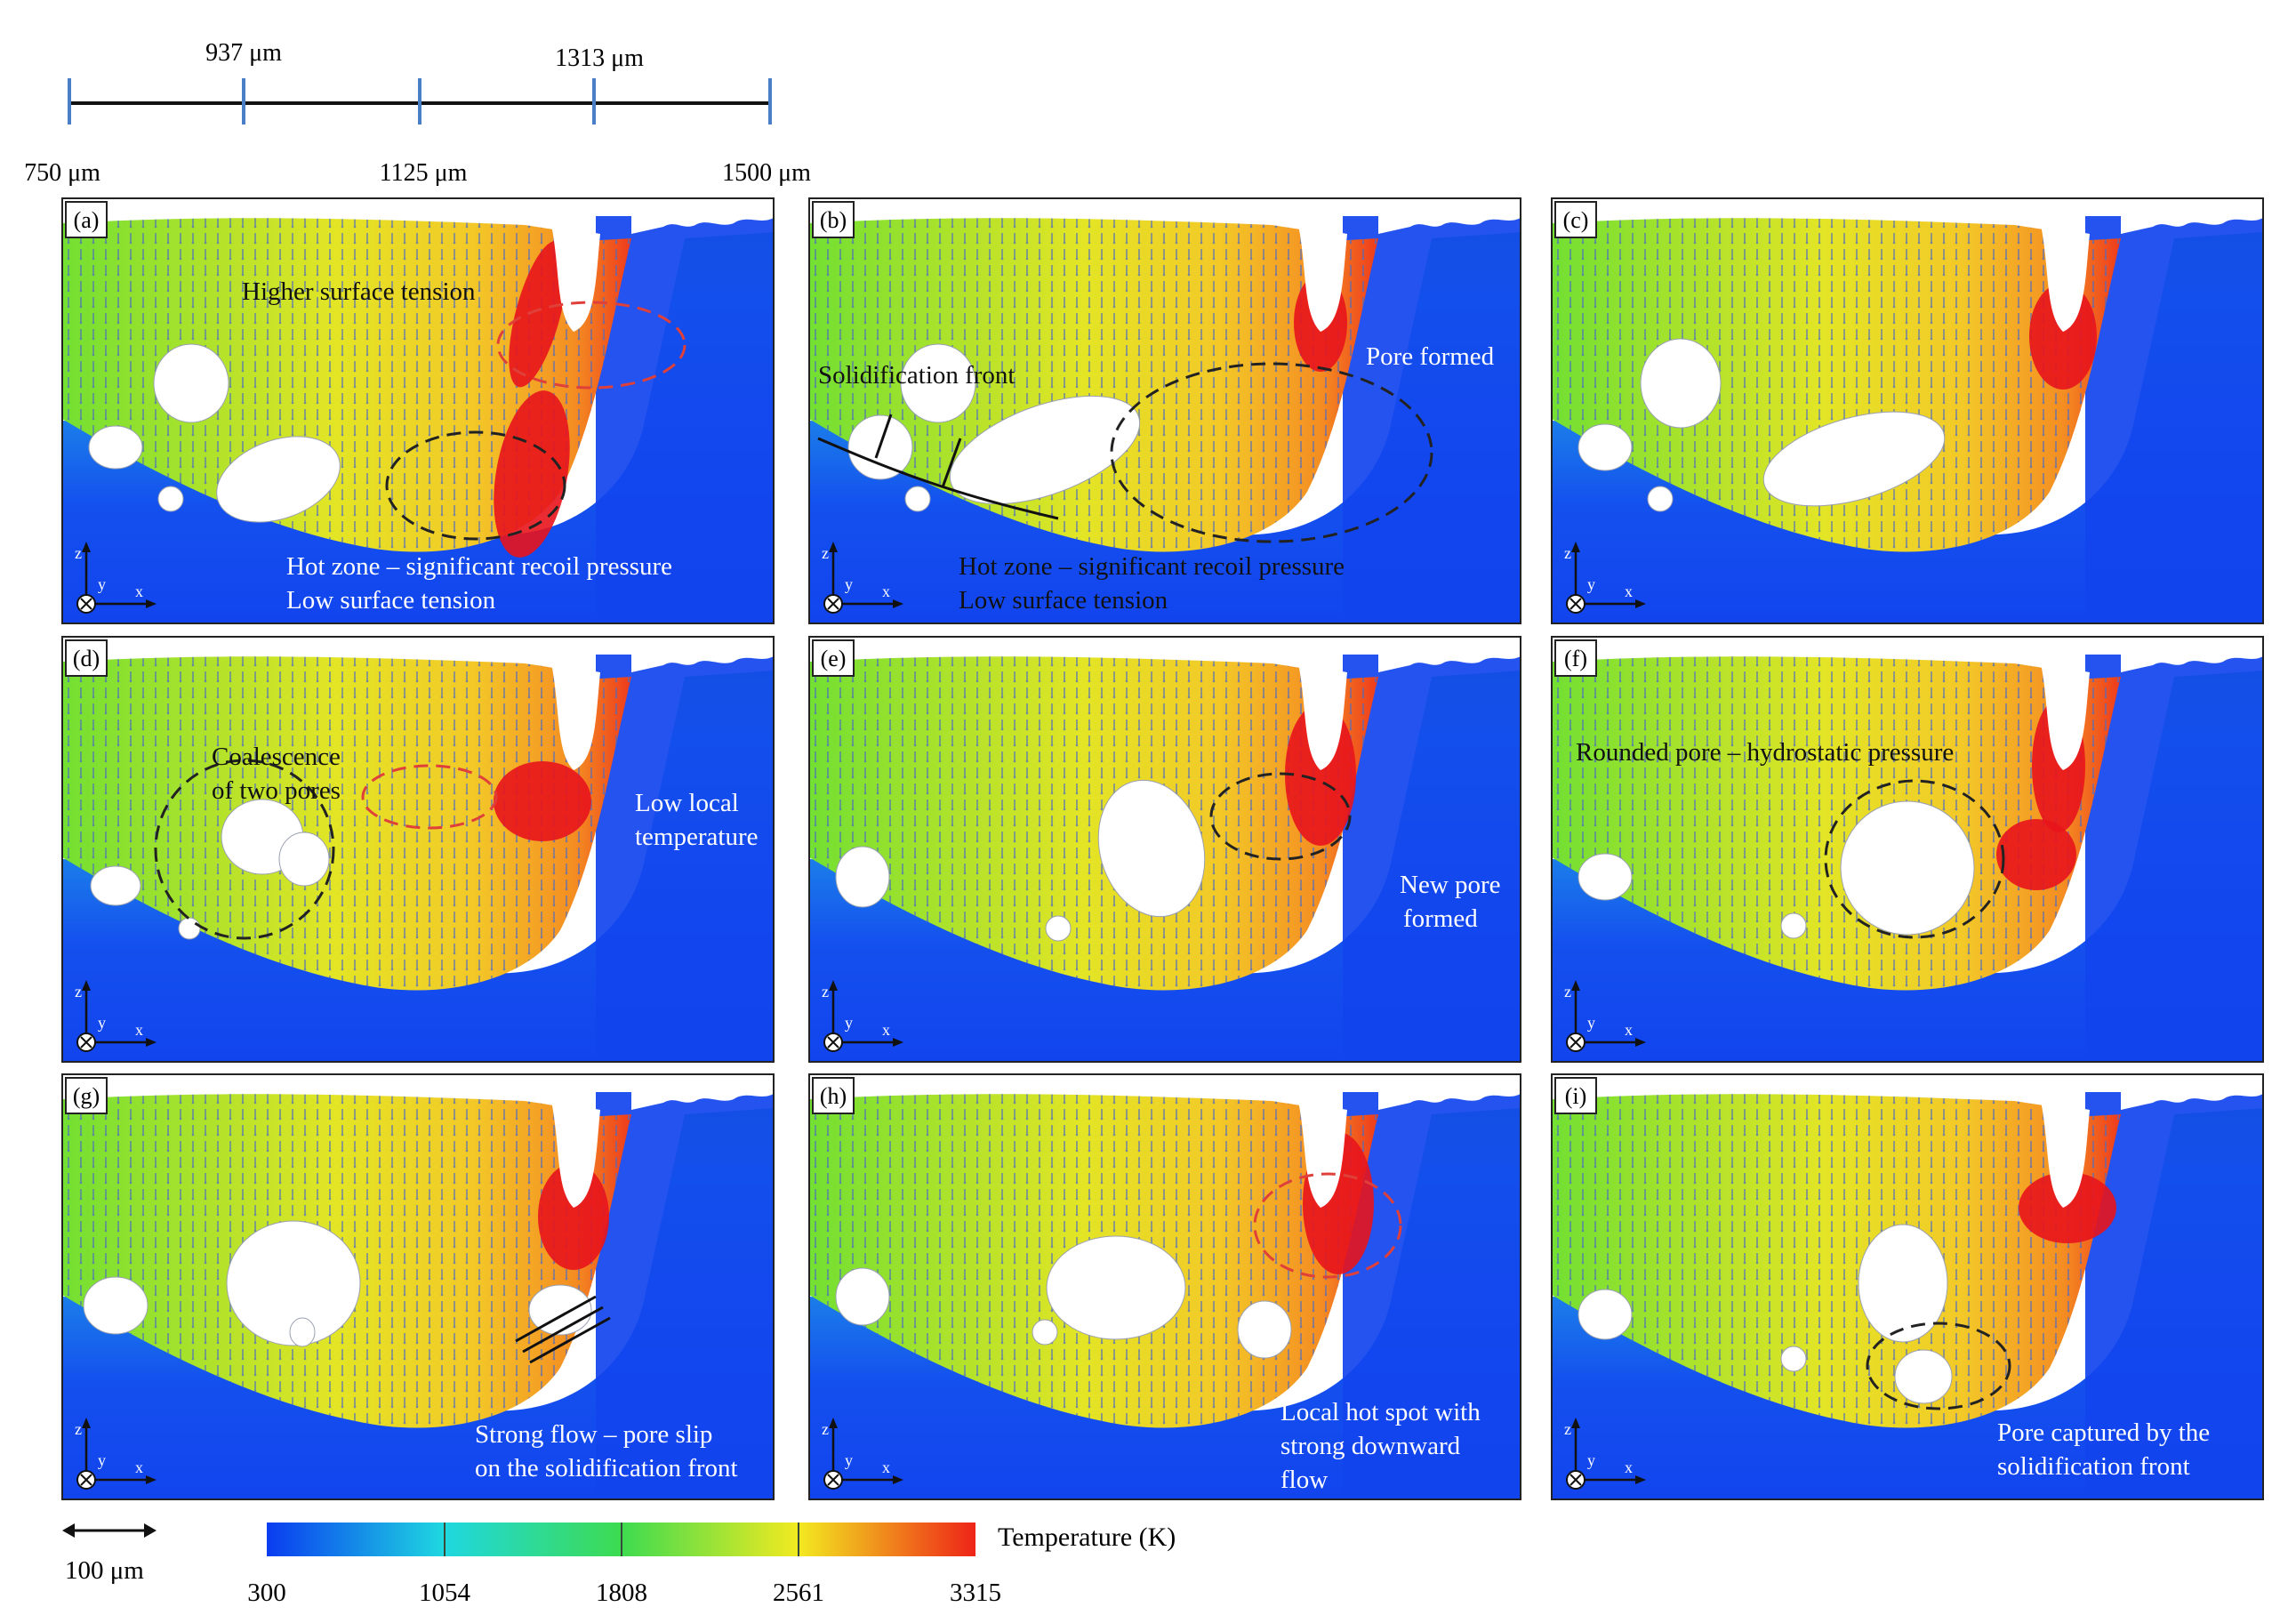 The height and width of the screenshot is (1623, 2296). What do you see at coordinates (418, 410) in the screenshot?
I see `panel: (a) zy x` at bounding box center [418, 410].